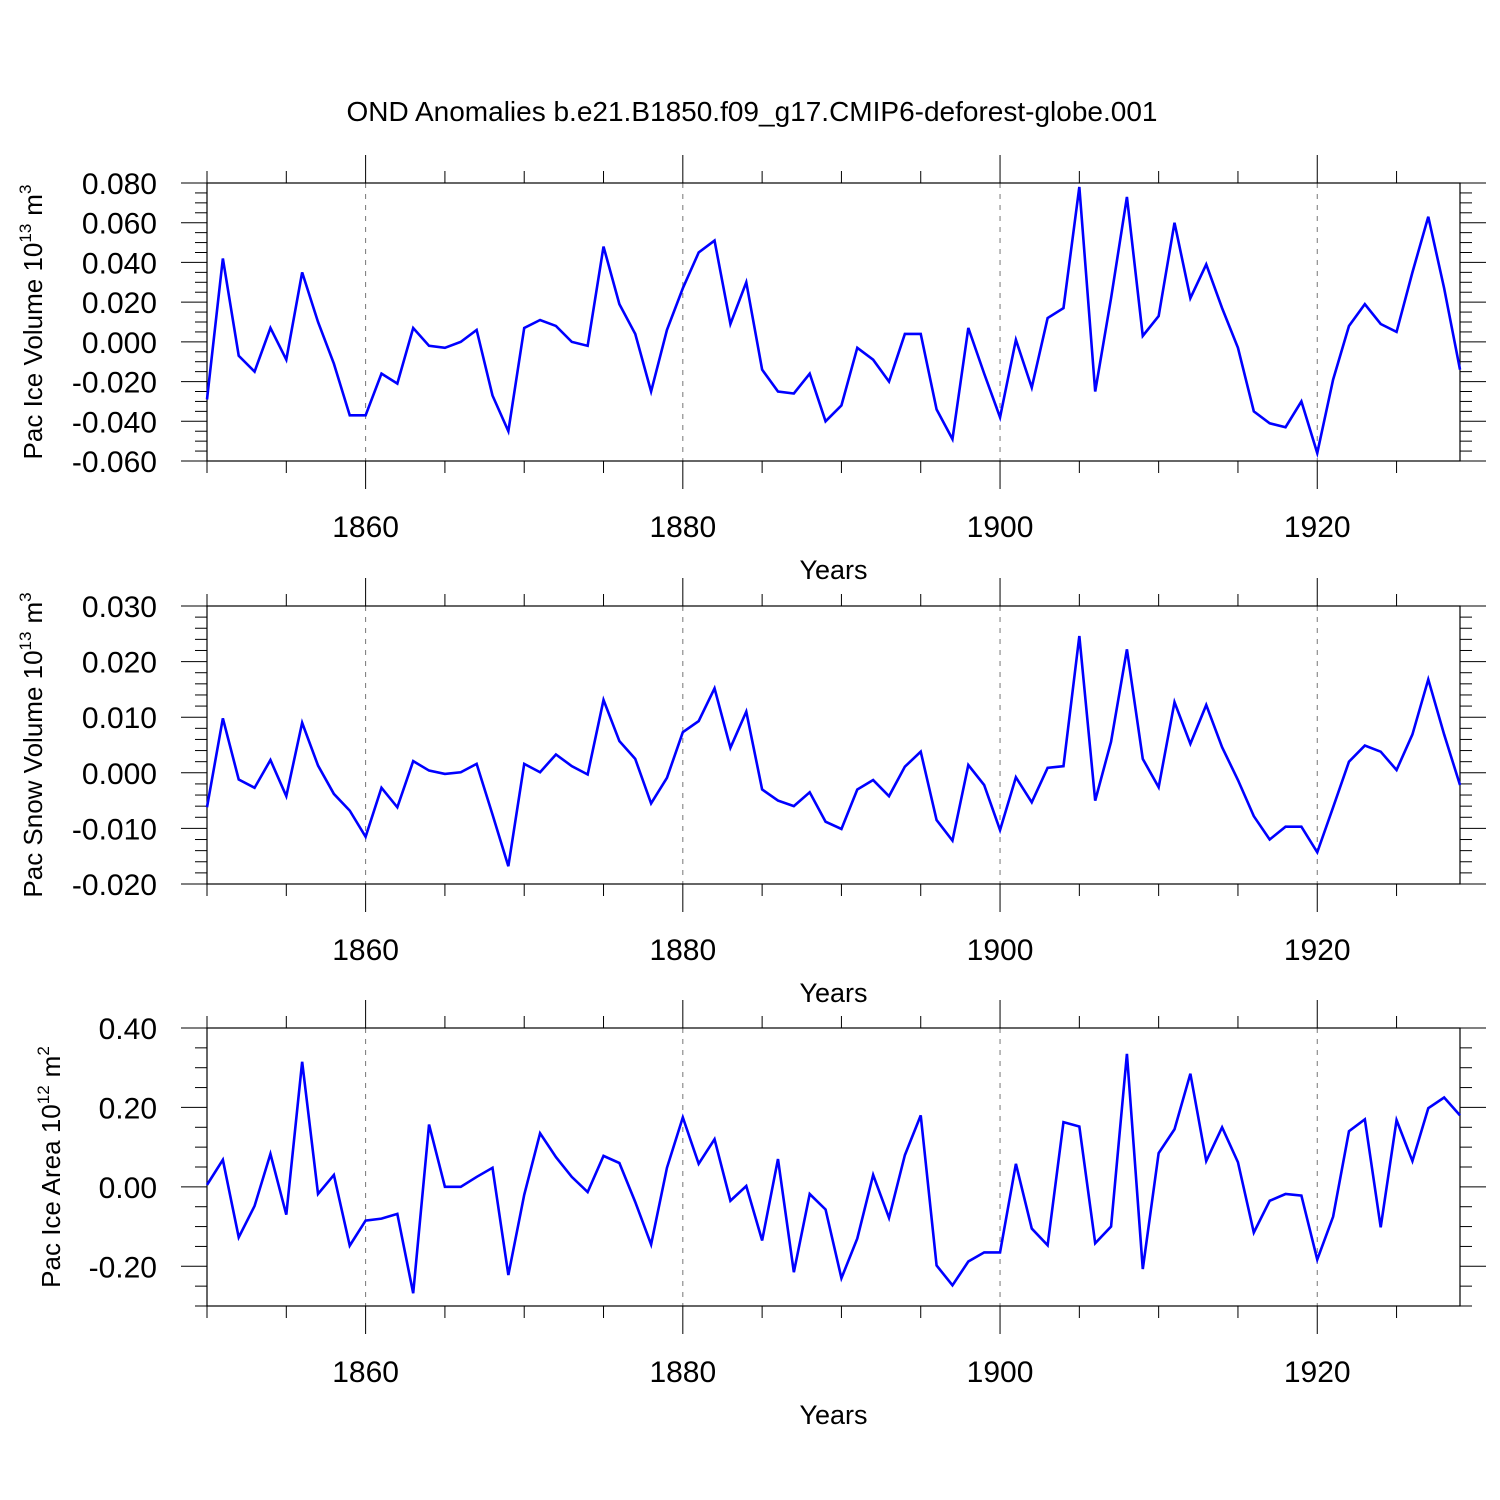  I want to click on y-axis-label-main: Pac Ice Area 10, so click(51, 1196).